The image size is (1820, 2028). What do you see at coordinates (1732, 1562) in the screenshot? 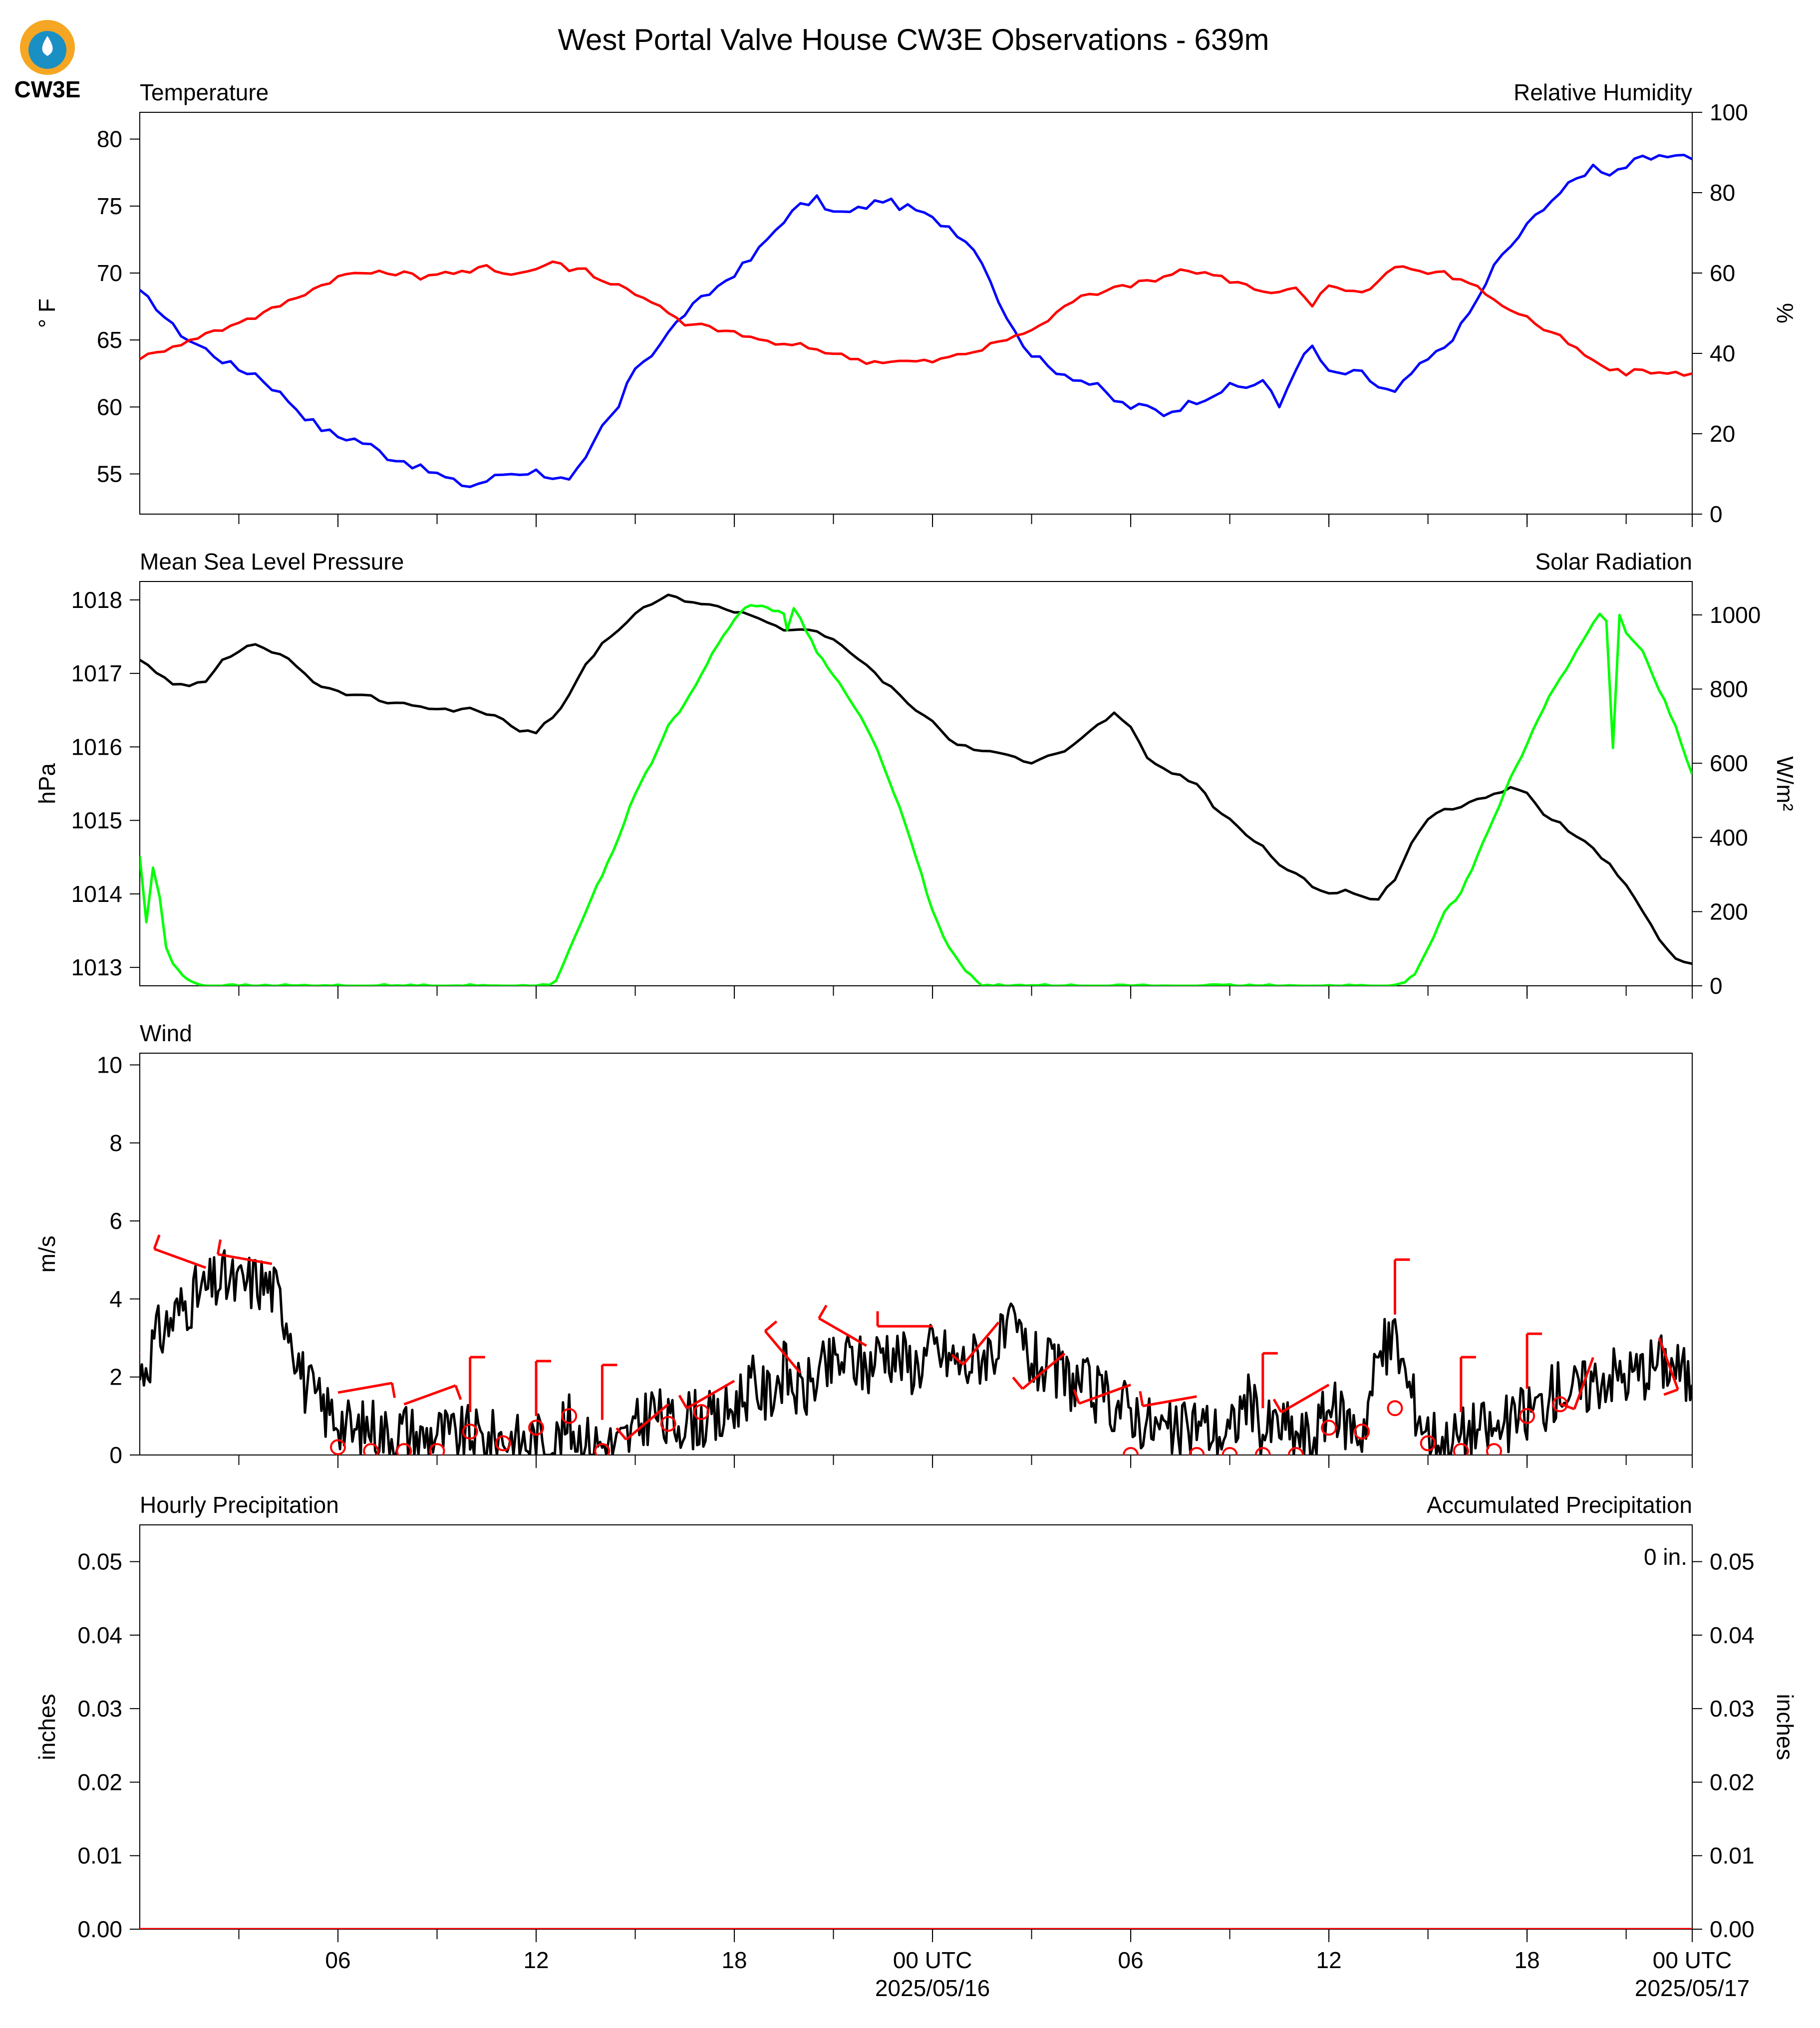
I see `y-tick-label-right: 0.05` at bounding box center [1732, 1562].